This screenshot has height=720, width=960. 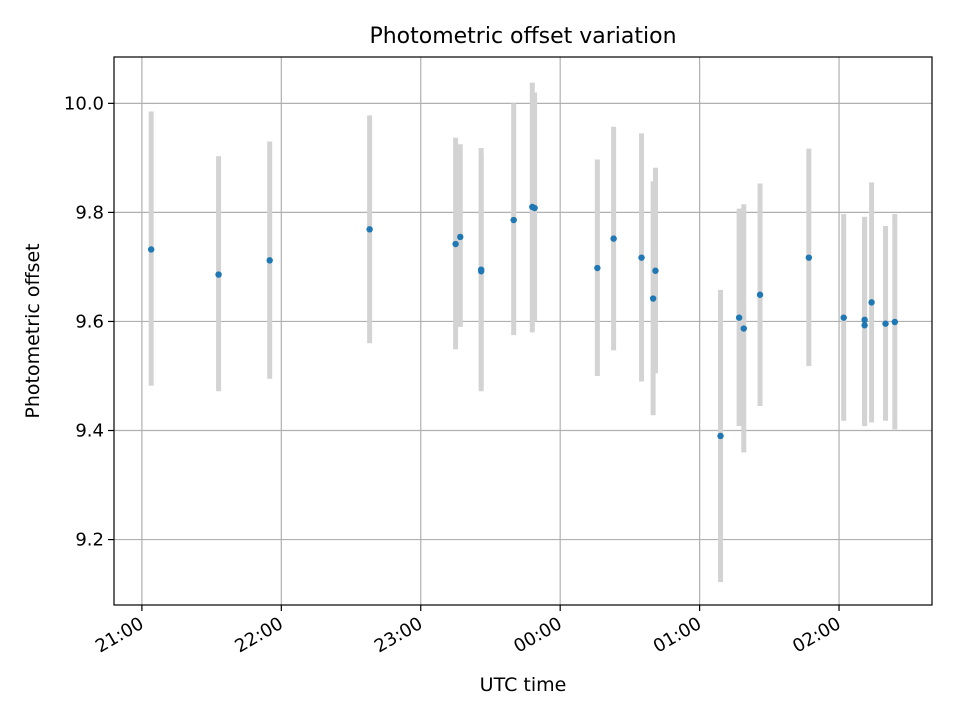 I want to click on y-axis-ticks: 9.2 9.4 9.6 9.8 10.0, so click(x=89, y=322).